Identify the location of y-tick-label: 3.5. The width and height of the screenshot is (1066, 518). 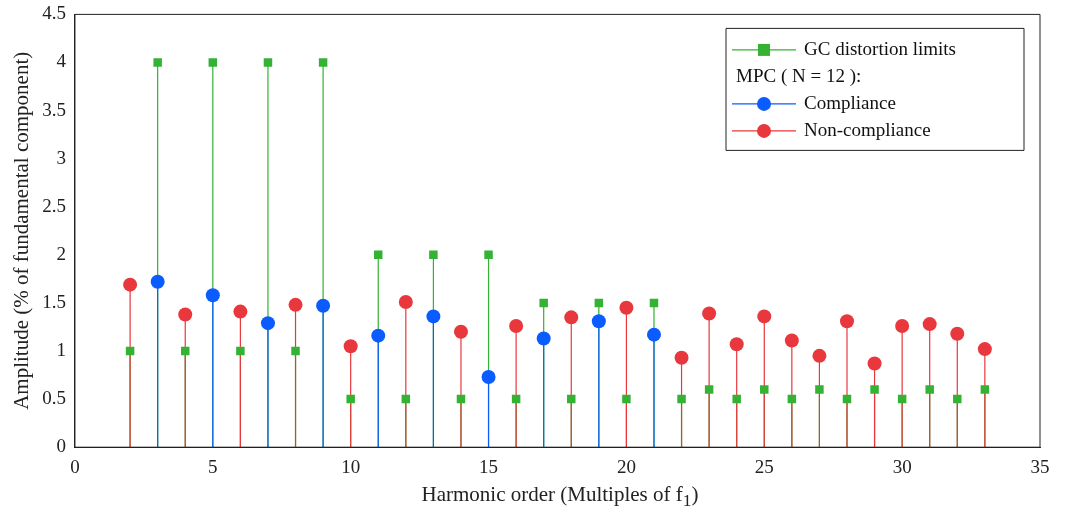
(54, 109).